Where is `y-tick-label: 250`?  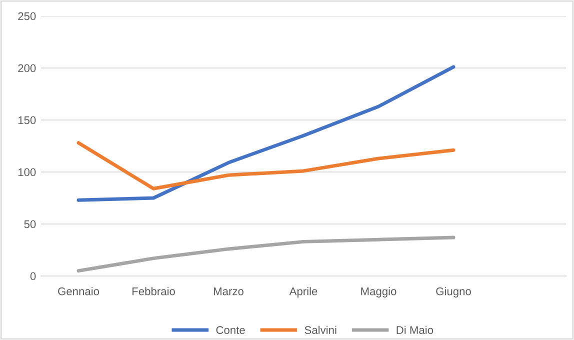
y-tick-label: 250 is located at coordinates (27, 16).